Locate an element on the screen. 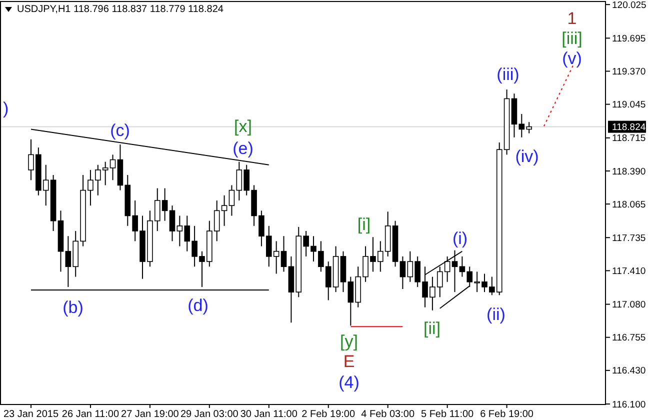  annotation: (ii) is located at coordinates (496, 314).